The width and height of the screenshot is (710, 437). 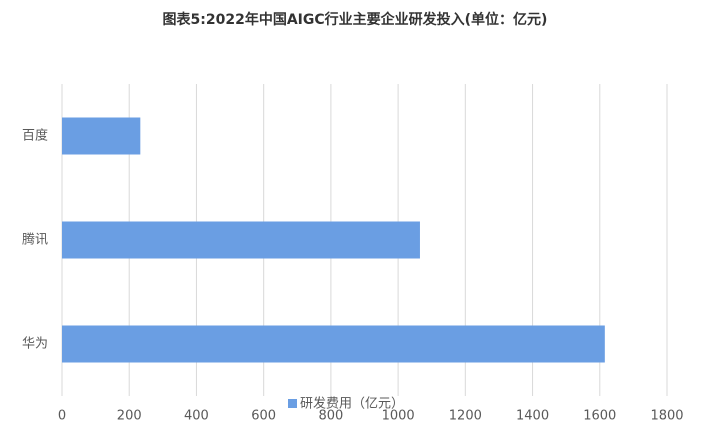 What do you see at coordinates (62, 416) in the screenshot?
I see `x-tick-label: 0` at bounding box center [62, 416].